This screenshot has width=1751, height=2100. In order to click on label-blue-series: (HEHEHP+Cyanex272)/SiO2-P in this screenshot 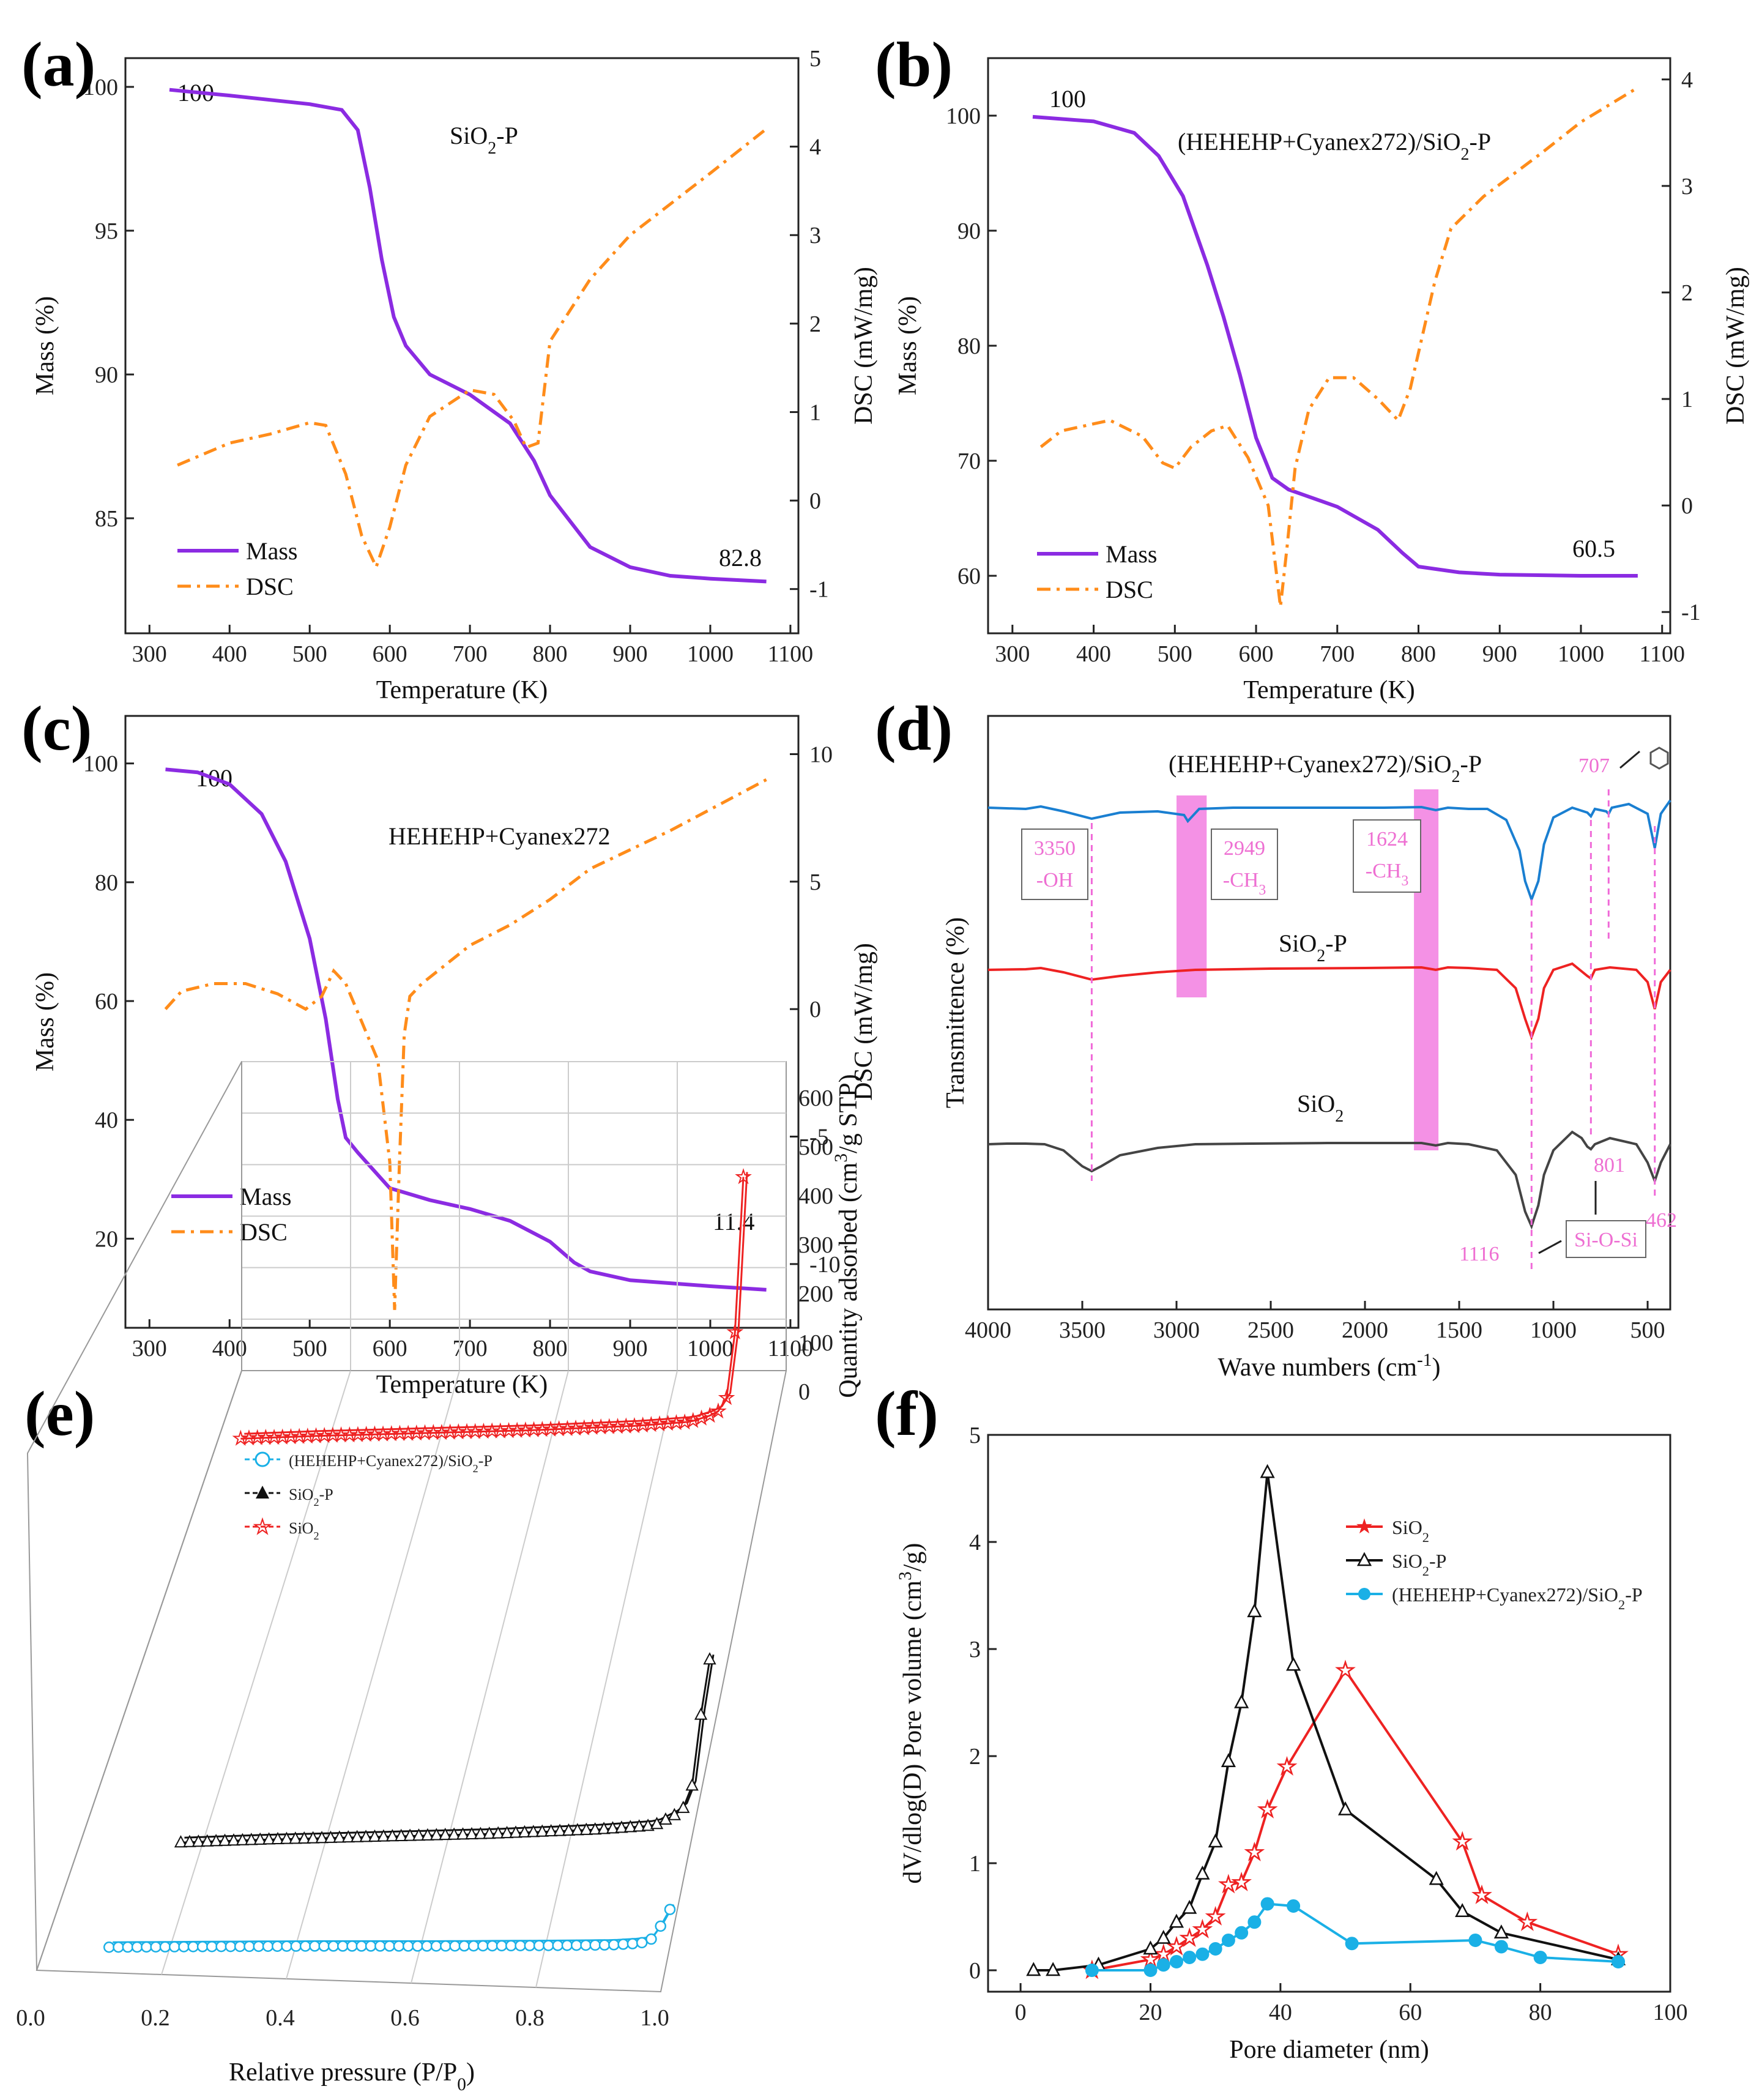, I will do `click(1325, 768)`.